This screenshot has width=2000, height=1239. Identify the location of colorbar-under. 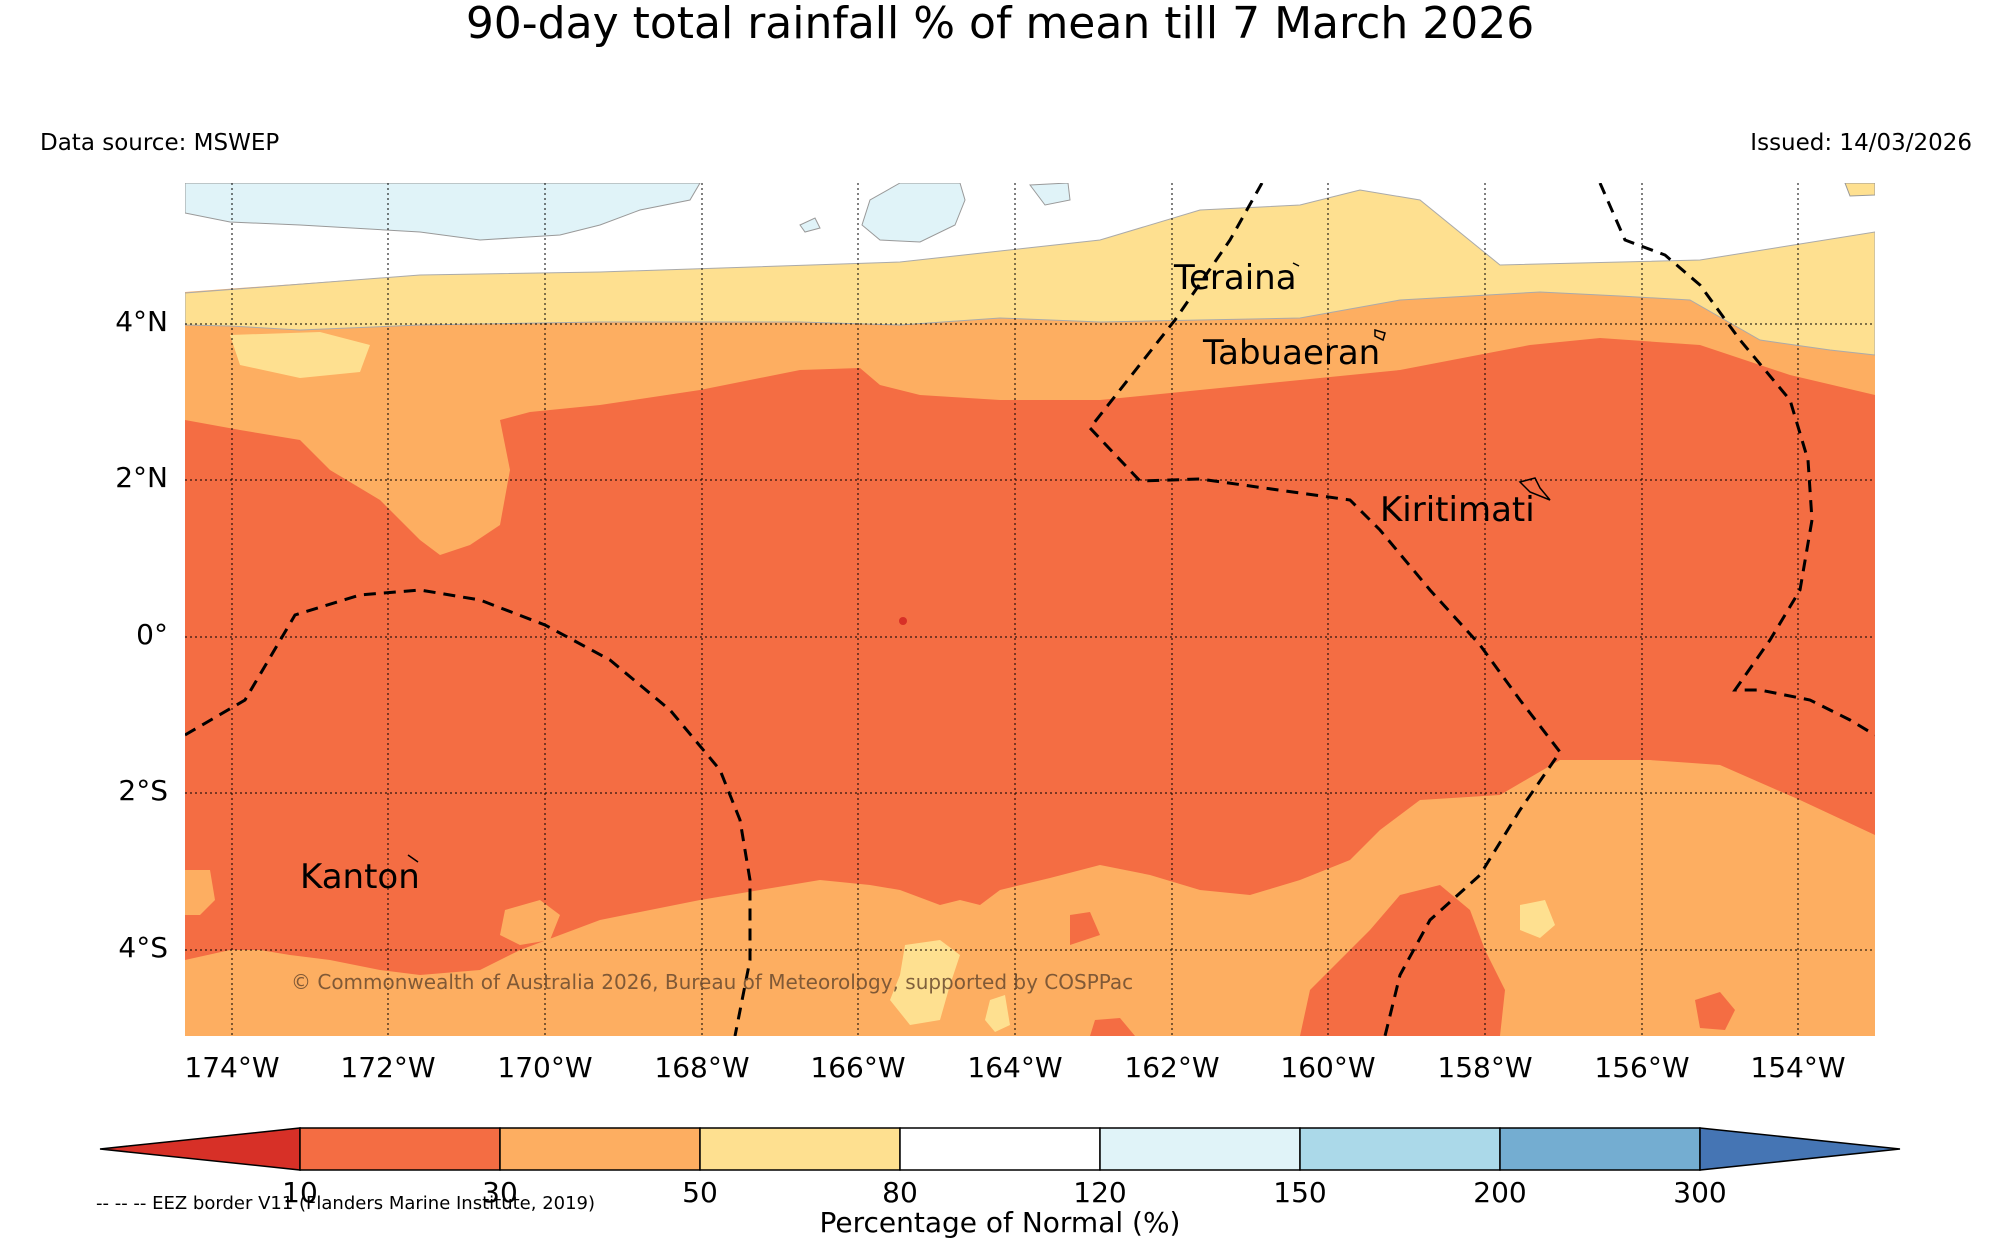
(200, 1149).